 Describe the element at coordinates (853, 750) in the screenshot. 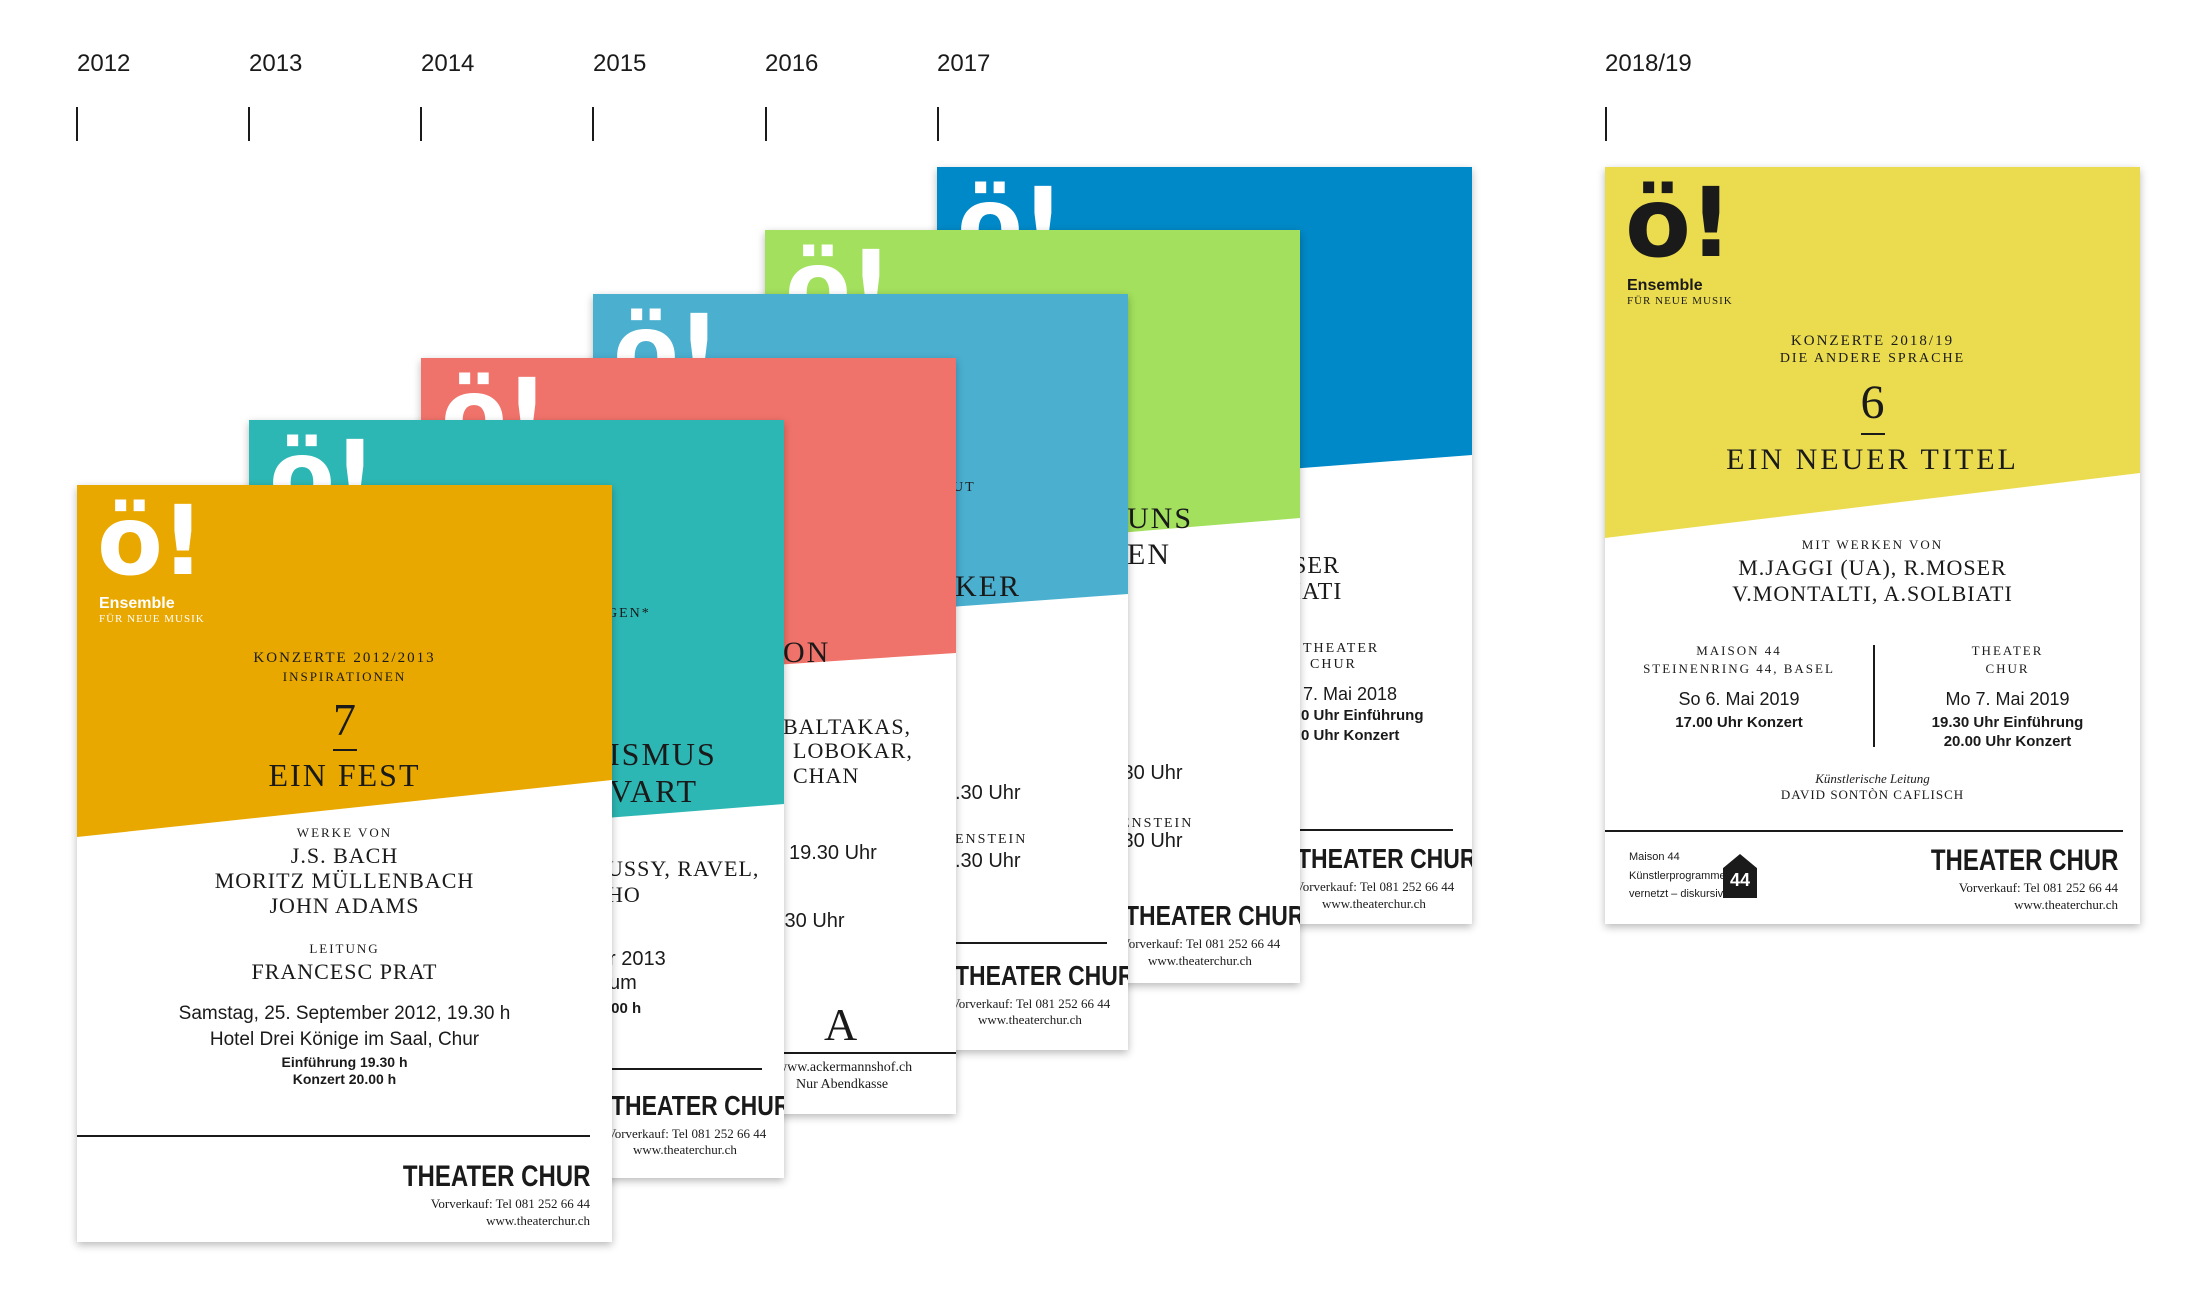

I see `composer-fragment: LOBOKAR,` at that location.